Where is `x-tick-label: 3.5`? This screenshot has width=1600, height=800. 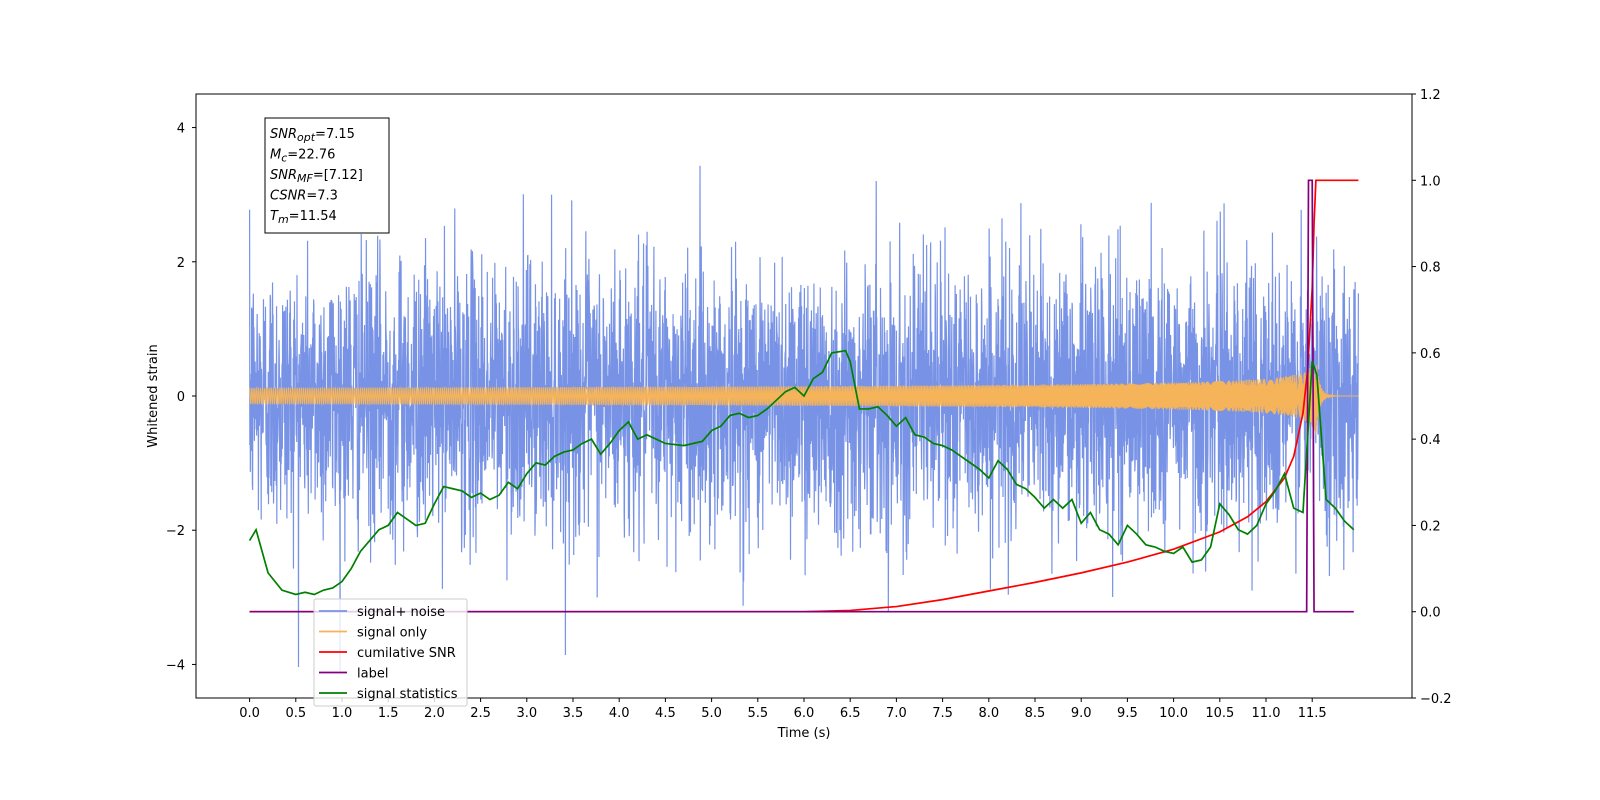
x-tick-label: 3.5 is located at coordinates (573, 713).